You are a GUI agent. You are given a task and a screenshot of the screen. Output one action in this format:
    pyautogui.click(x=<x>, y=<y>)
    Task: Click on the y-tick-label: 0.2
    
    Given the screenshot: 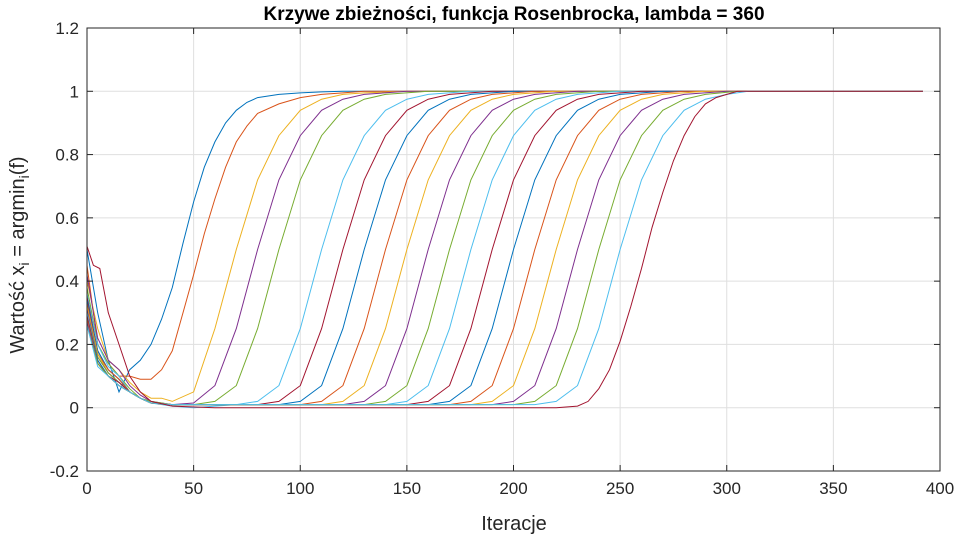 What is the action you would take?
    pyautogui.click(x=67, y=344)
    